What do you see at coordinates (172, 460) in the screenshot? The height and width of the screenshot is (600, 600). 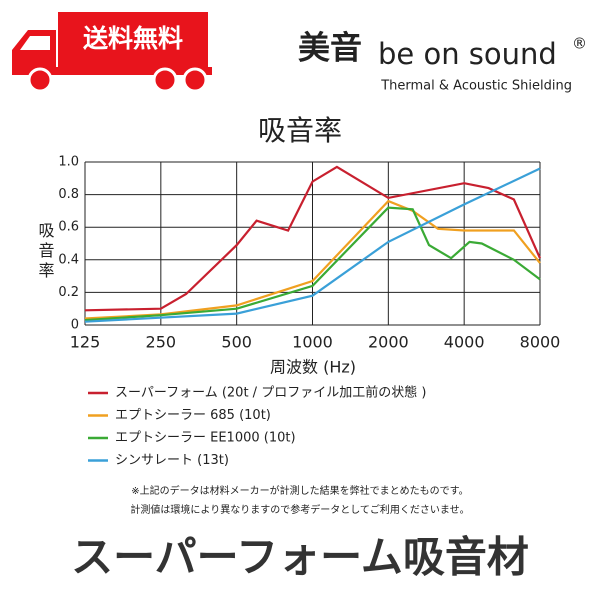 I see `legend-label: シンサレート (13t)` at bounding box center [172, 460].